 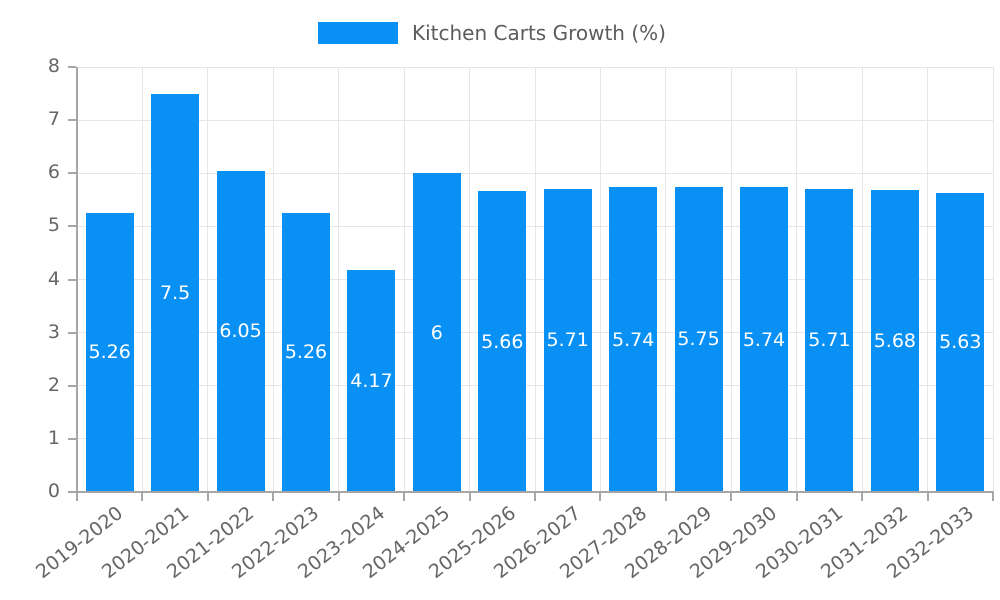 I want to click on bar-value-label: 7.5, so click(x=175, y=292).